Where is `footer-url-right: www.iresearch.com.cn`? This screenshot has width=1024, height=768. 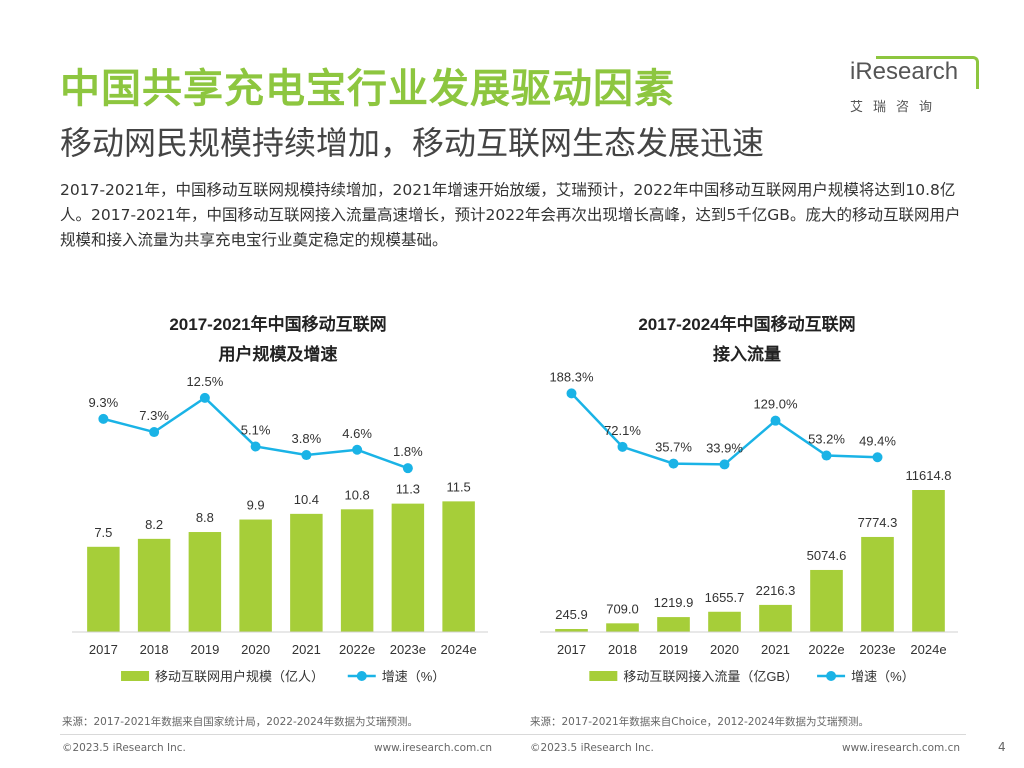
footer-url-right: www.iresearch.com.cn is located at coordinates (901, 748).